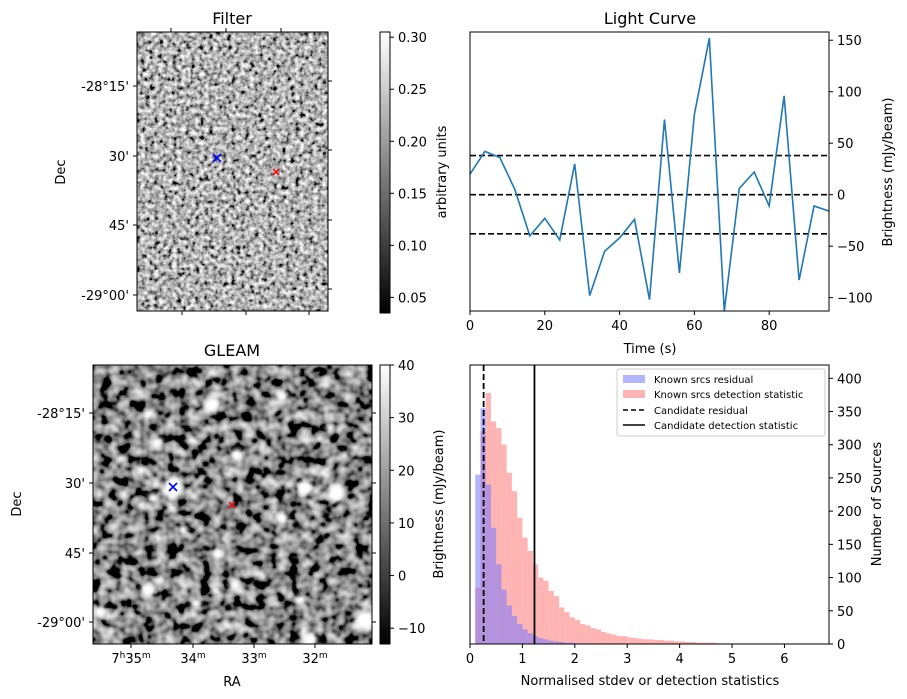 This screenshot has width=907, height=699. Describe the element at coordinates (650, 349) in the screenshot. I see `lightcurve-xlabel: Time (s)` at that location.